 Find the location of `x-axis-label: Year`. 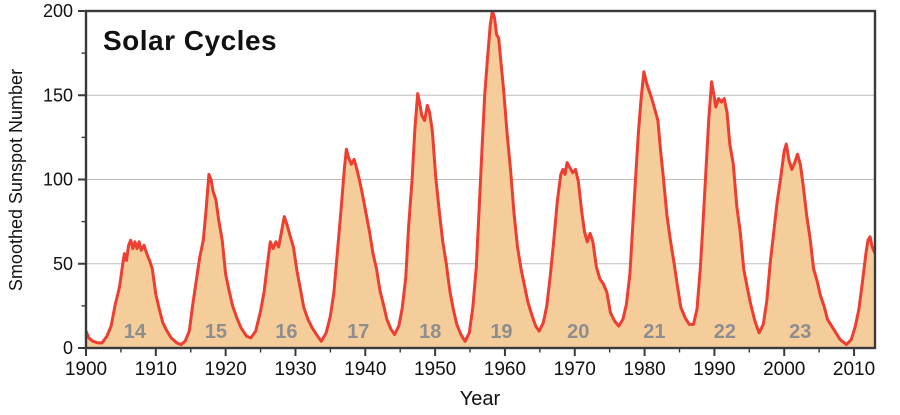

x-axis-label: Year is located at coordinates (480, 399).